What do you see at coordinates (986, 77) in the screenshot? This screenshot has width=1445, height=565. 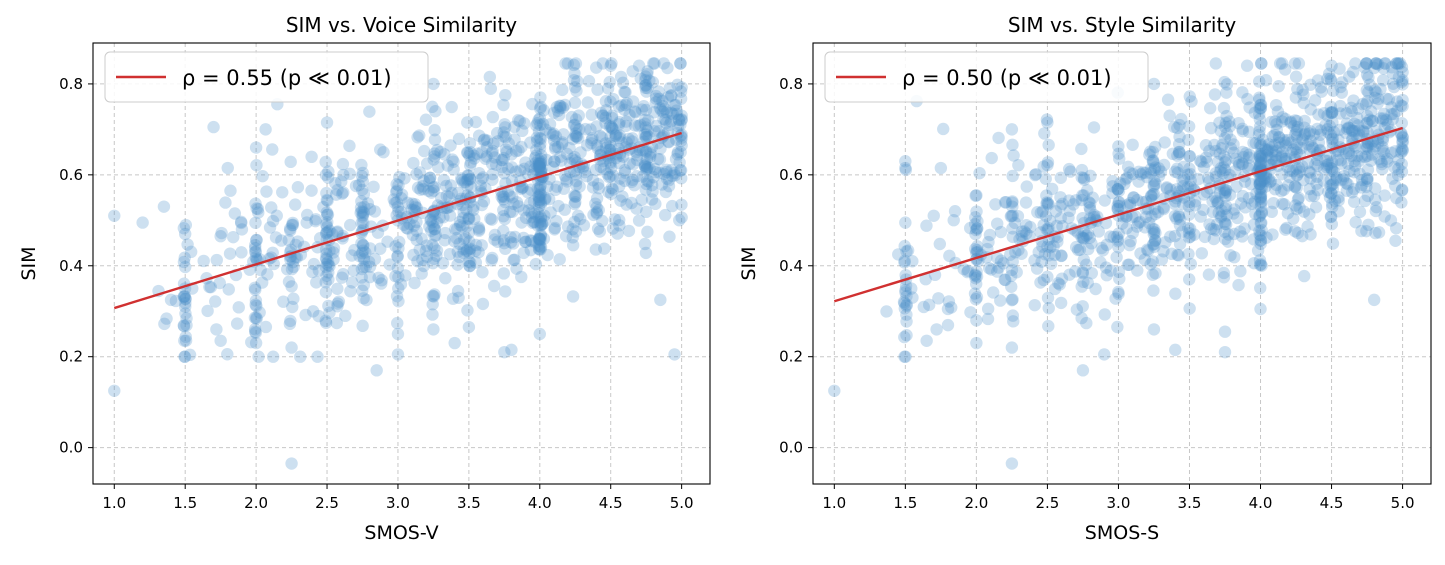 I see `legend-box` at bounding box center [986, 77].